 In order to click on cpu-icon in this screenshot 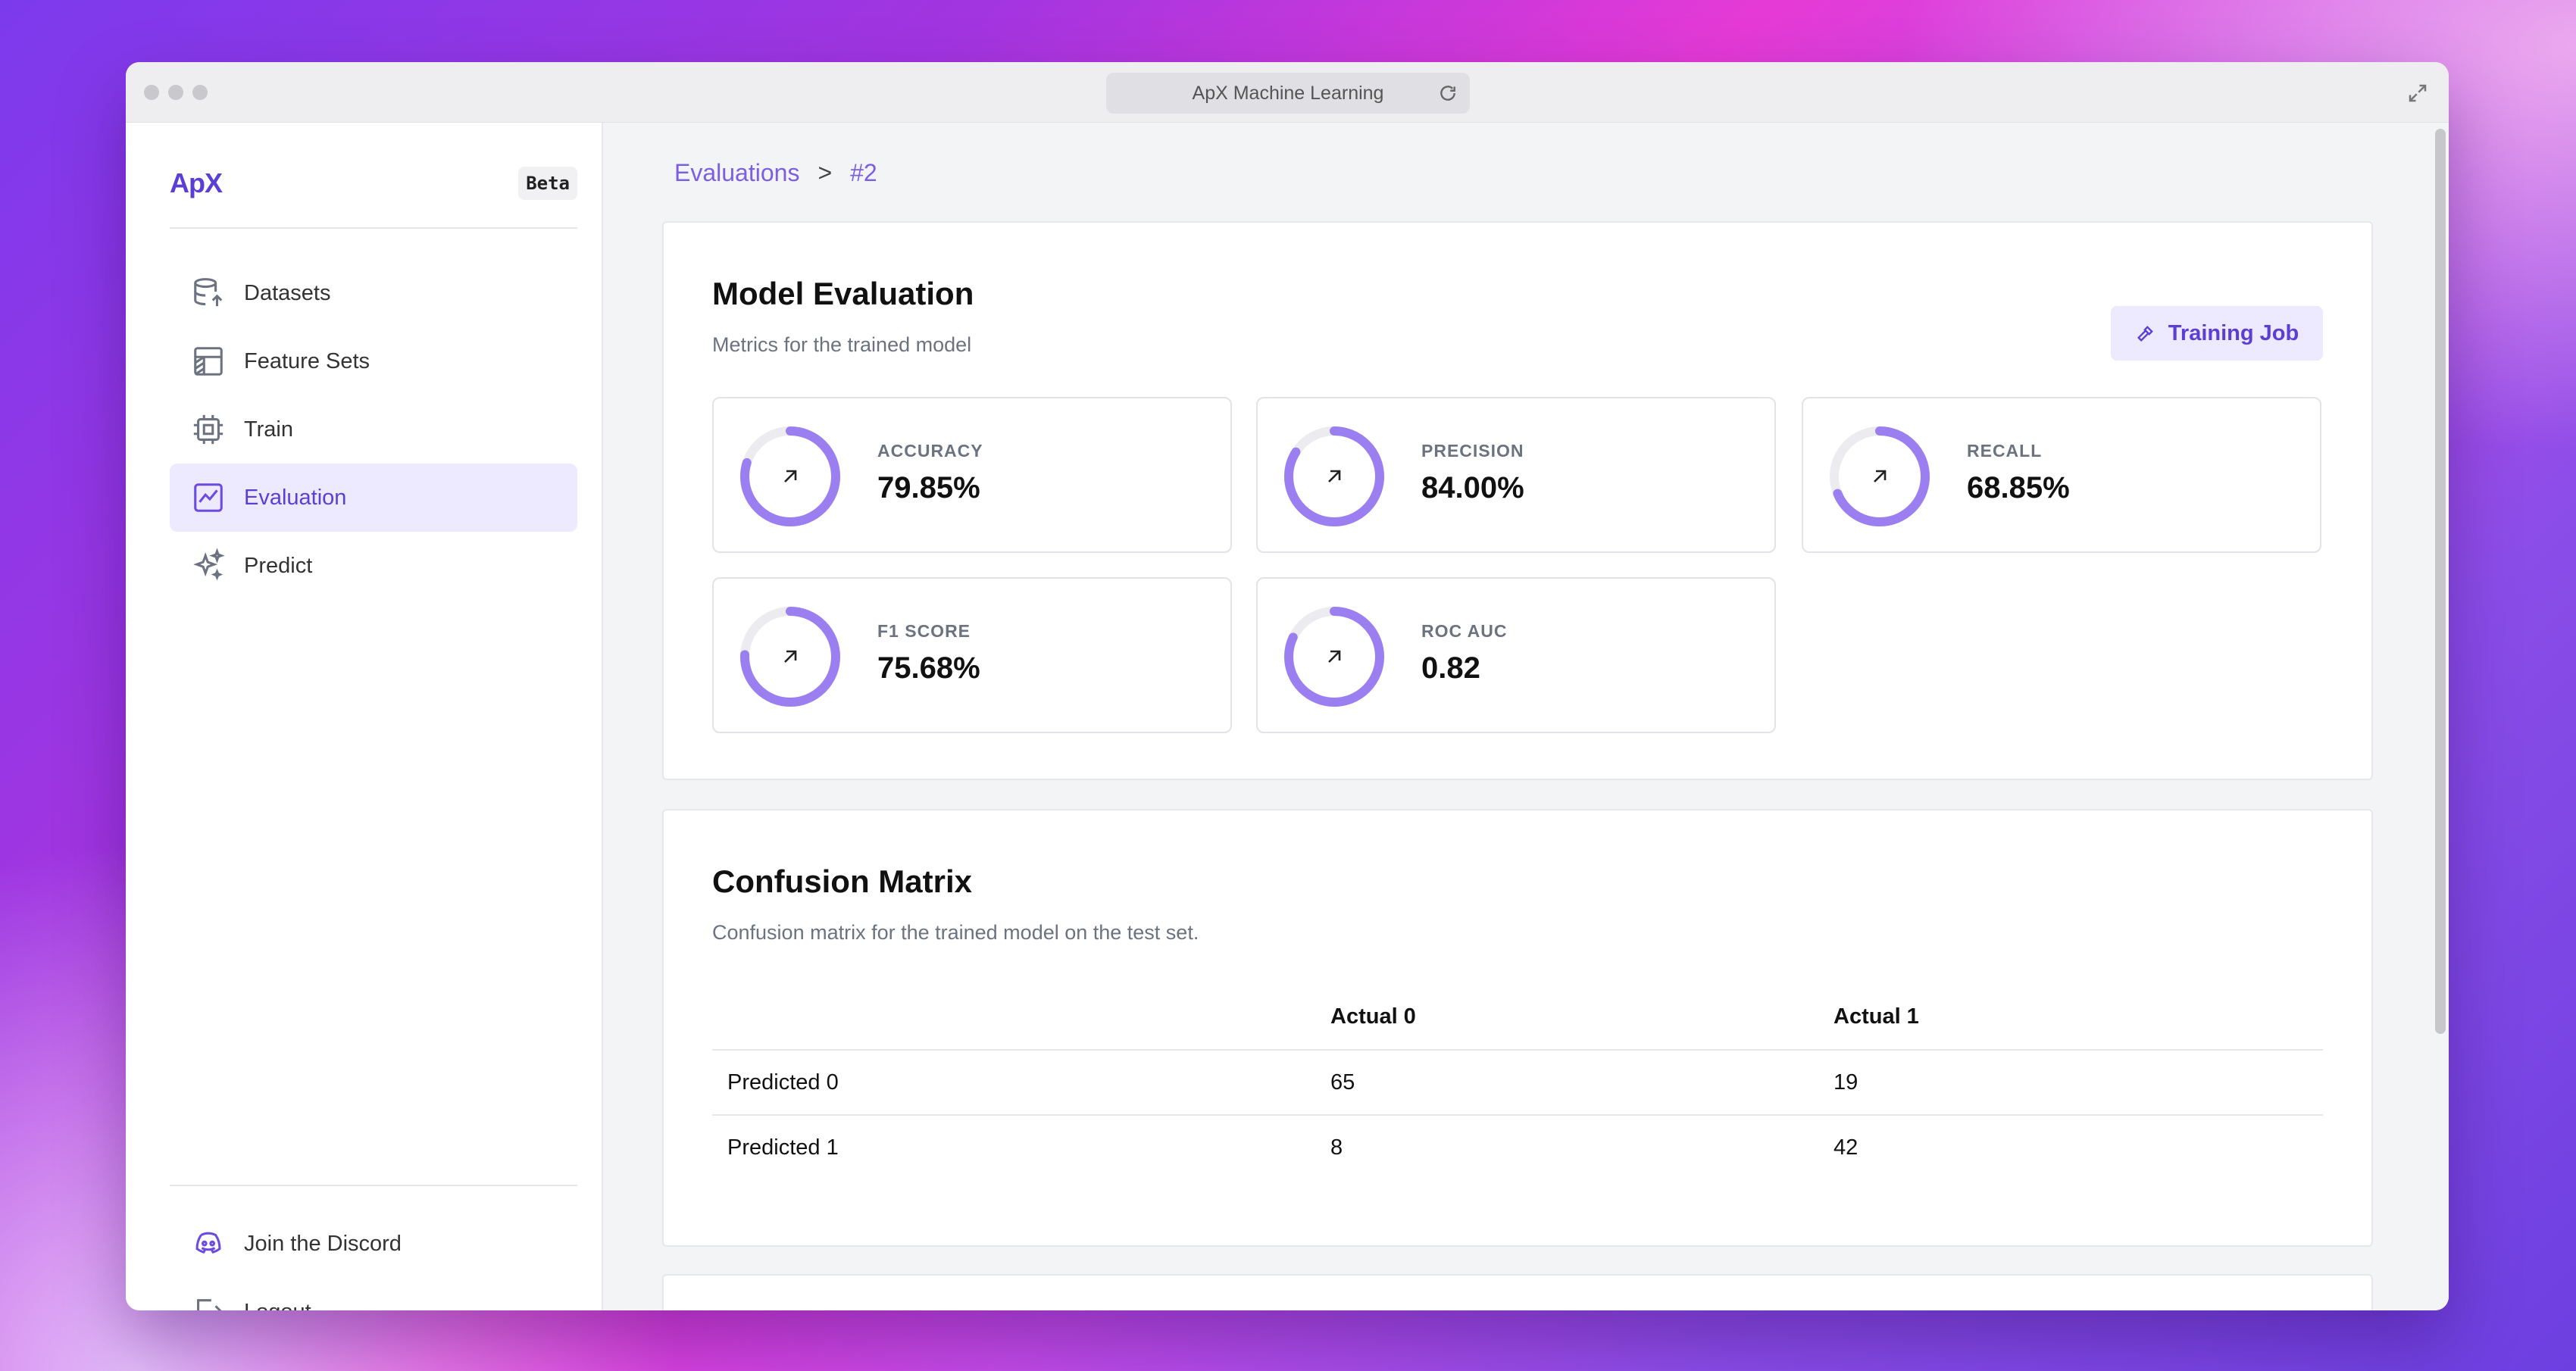, I will do `click(208, 429)`.